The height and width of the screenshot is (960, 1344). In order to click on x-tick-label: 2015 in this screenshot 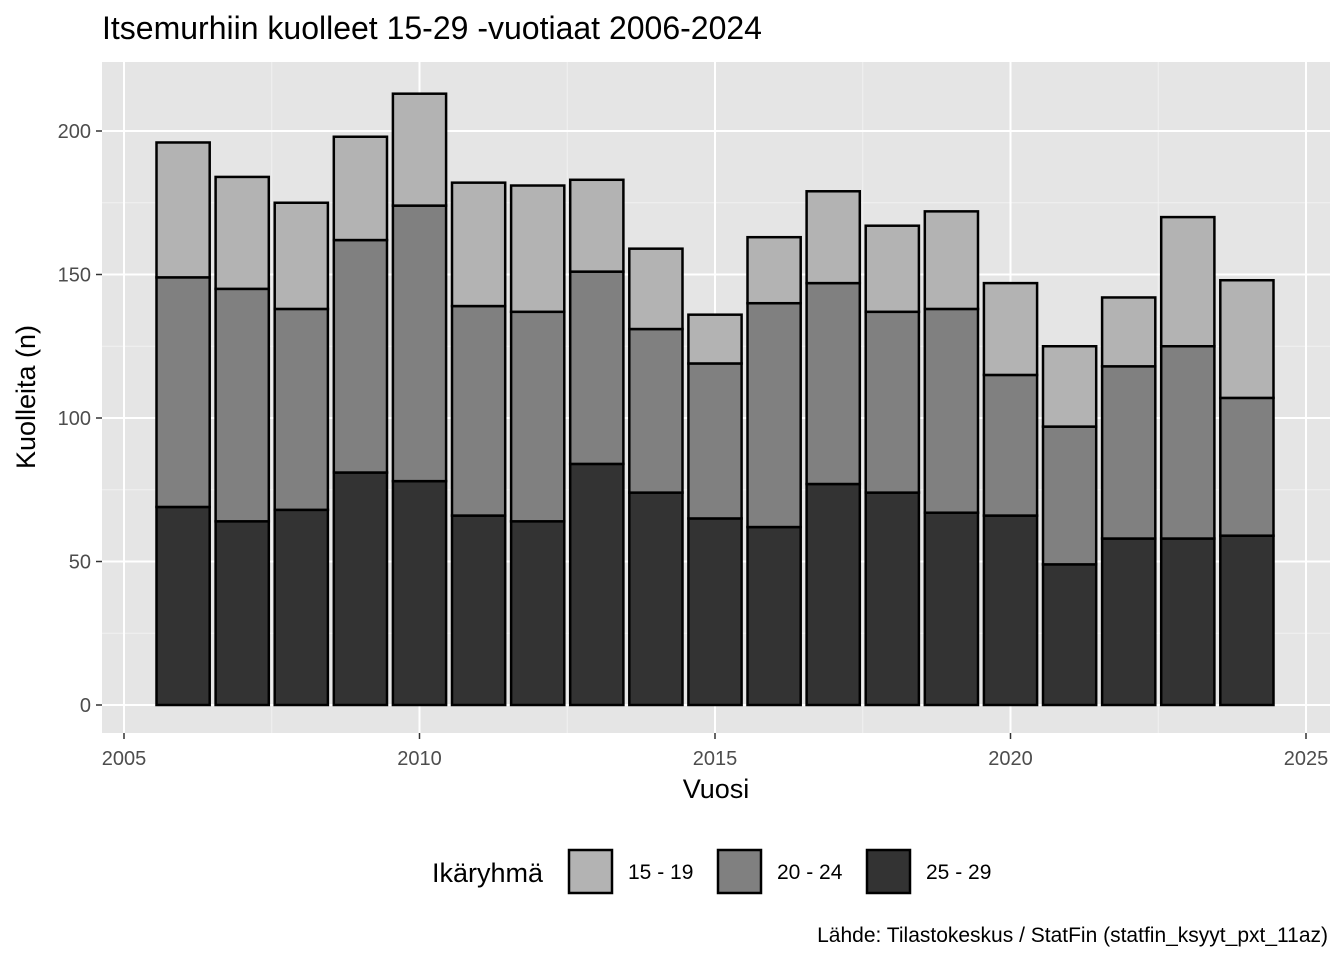, I will do `click(715, 759)`.